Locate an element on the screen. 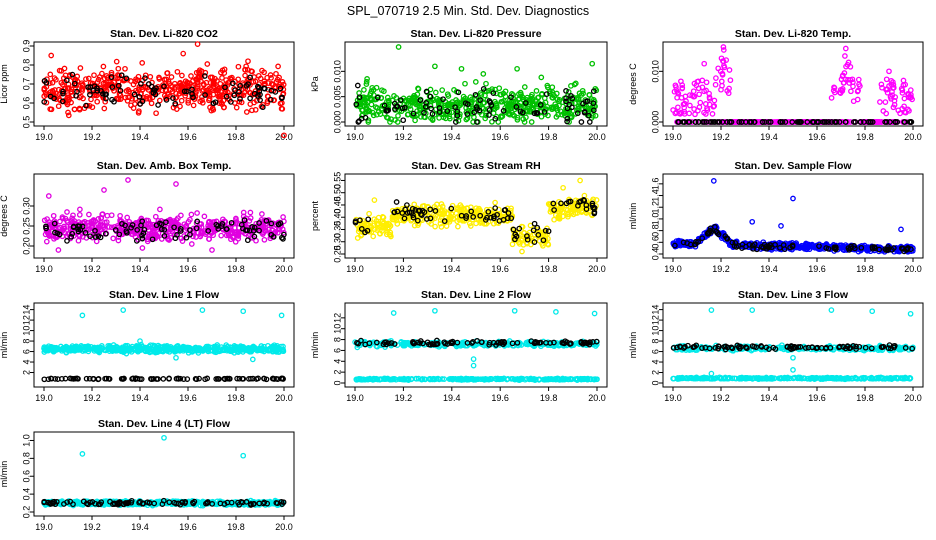 Image resolution: width=936 pixels, height=540 pixels. y-tick-label: 1.4 is located at coordinates (655, 195).